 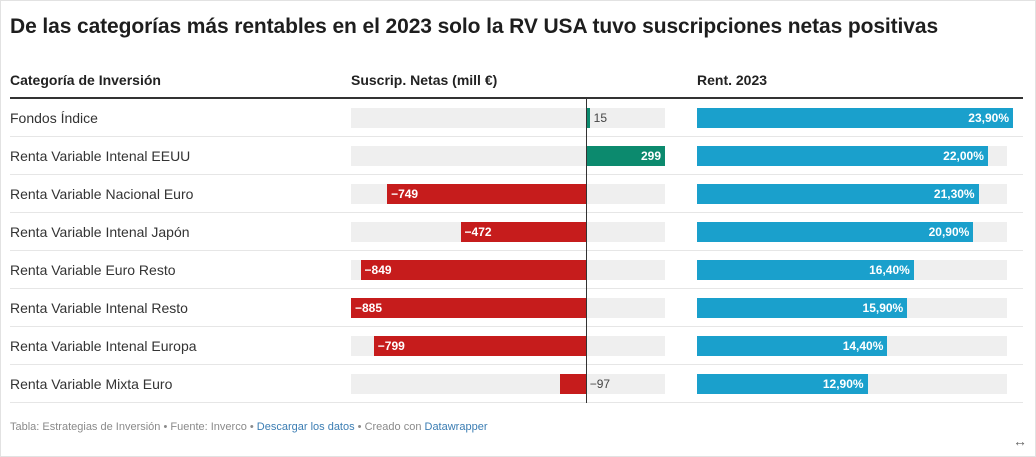 What do you see at coordinates (883, 308) in the screenshot?
I see `rent-value: 15,90%` at bounding box center [883, 308].